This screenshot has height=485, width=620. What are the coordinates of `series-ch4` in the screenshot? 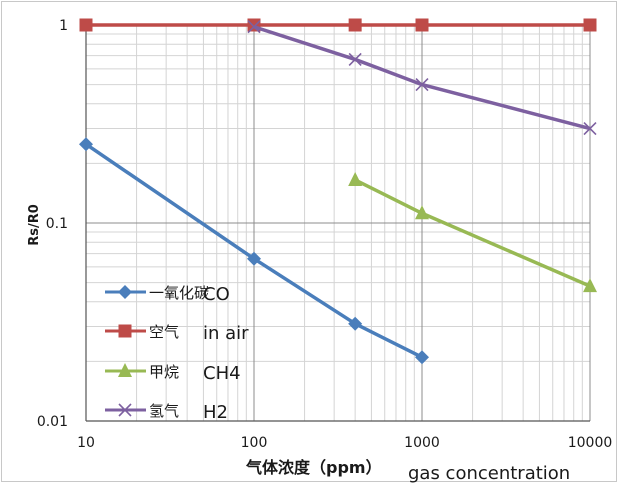 It's located at (472, 232).